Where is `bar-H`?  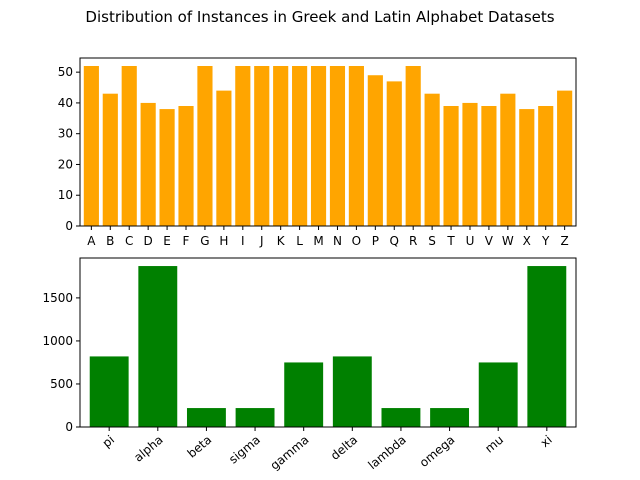
bar-H is located at coordinates (224, 158).